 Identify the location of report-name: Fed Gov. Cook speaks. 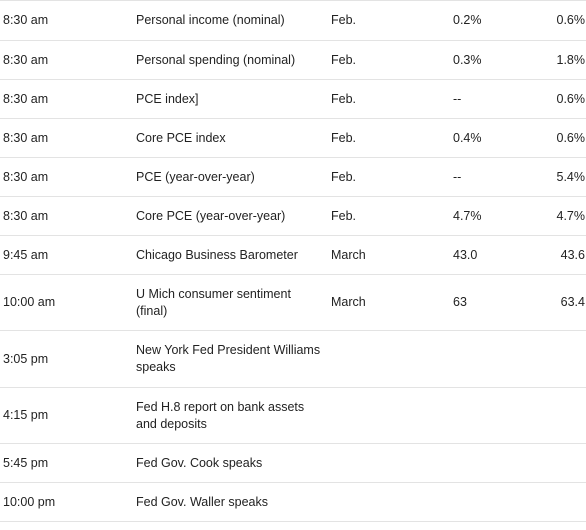
(233, 463).